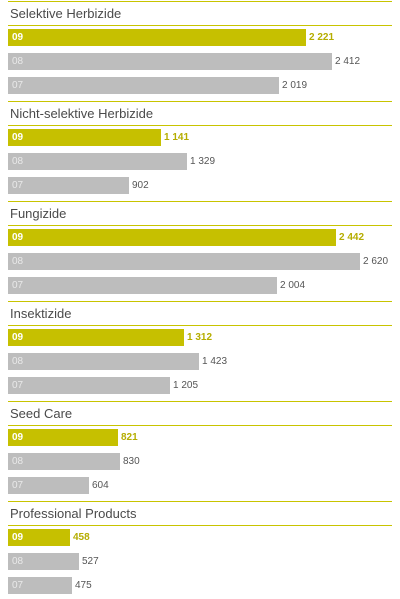 This screenshot has height=599, width=400. I want to click on bar-value-label: 821, so click(129, 437).